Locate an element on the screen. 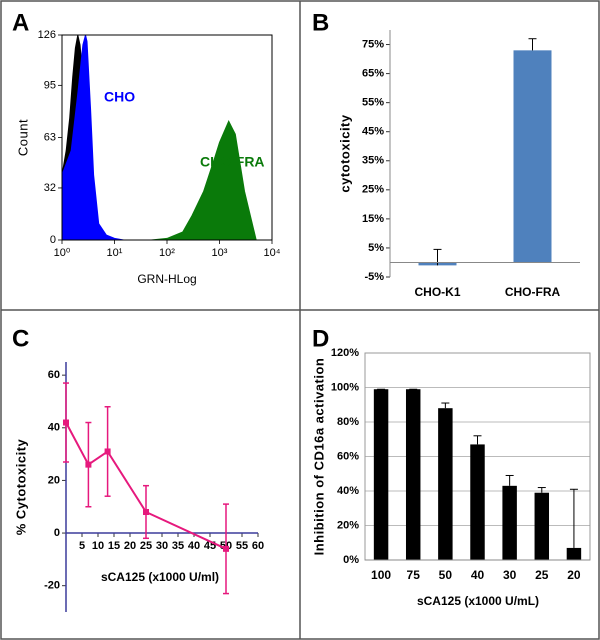 The width and height of the screenshot is (600, 640). x-tick-label: 60 is located at coordinates (258, 546).